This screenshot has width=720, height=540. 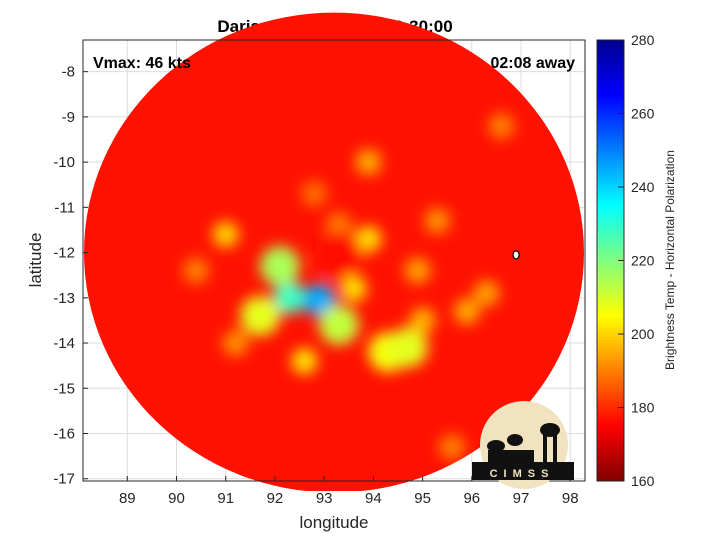 I want to click on x-tick-label: 98, so click(x=570, y=498).